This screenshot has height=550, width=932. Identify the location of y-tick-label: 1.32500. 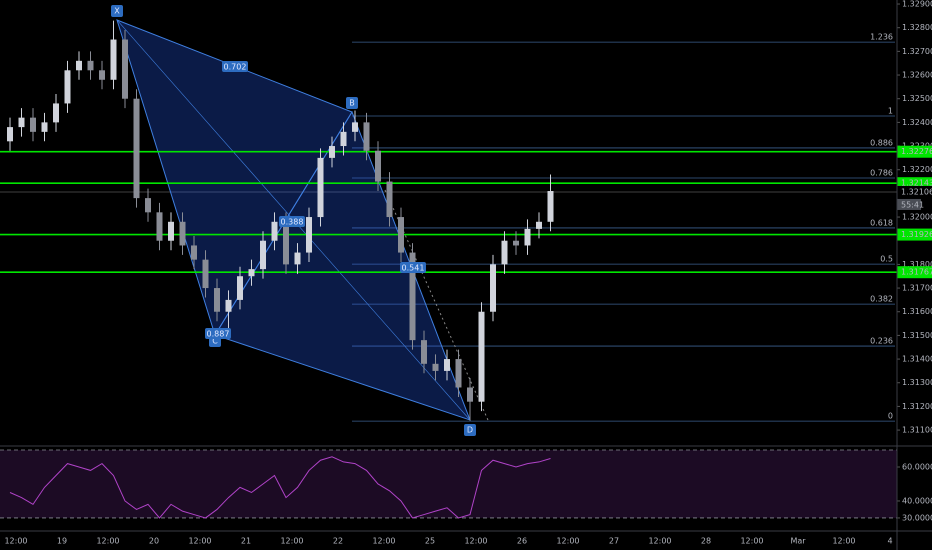
(917, 98).